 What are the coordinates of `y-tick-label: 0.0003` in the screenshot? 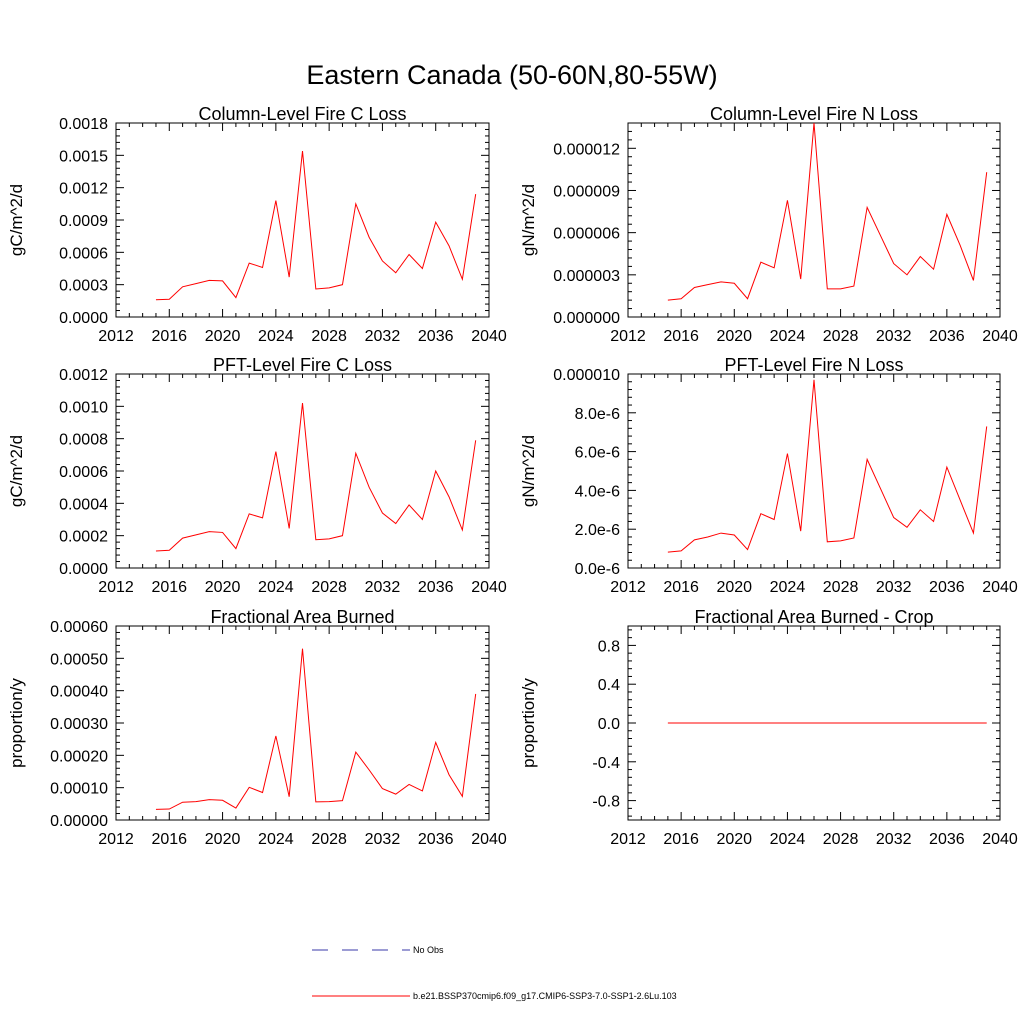 It's located at (83, 286).